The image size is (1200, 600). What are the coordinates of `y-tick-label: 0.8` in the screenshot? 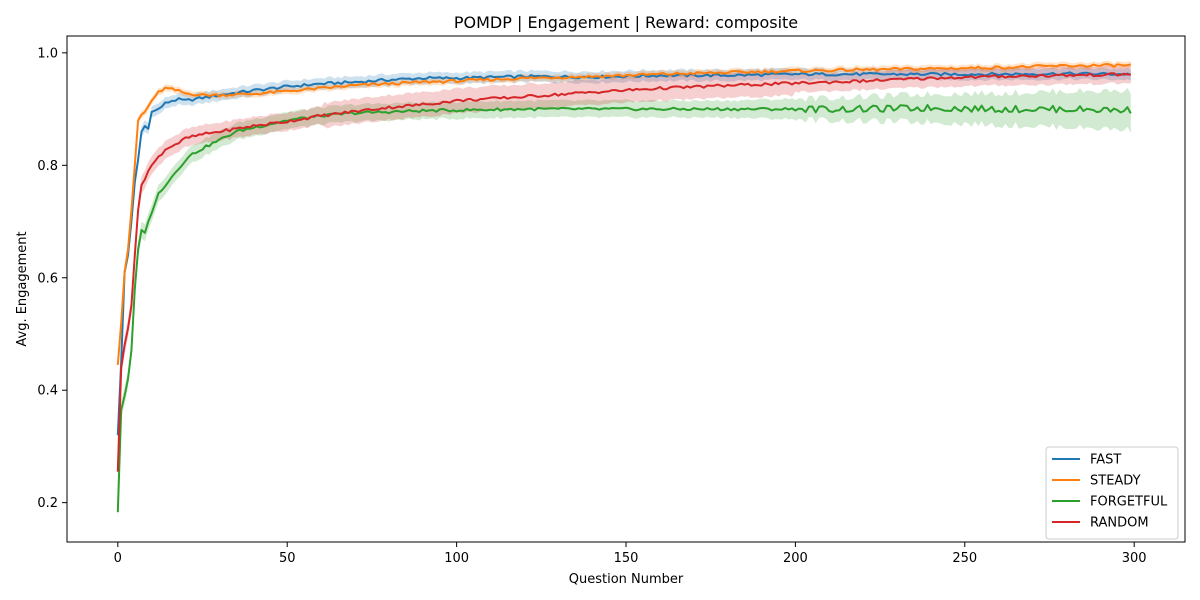 It's located at (47, 166).